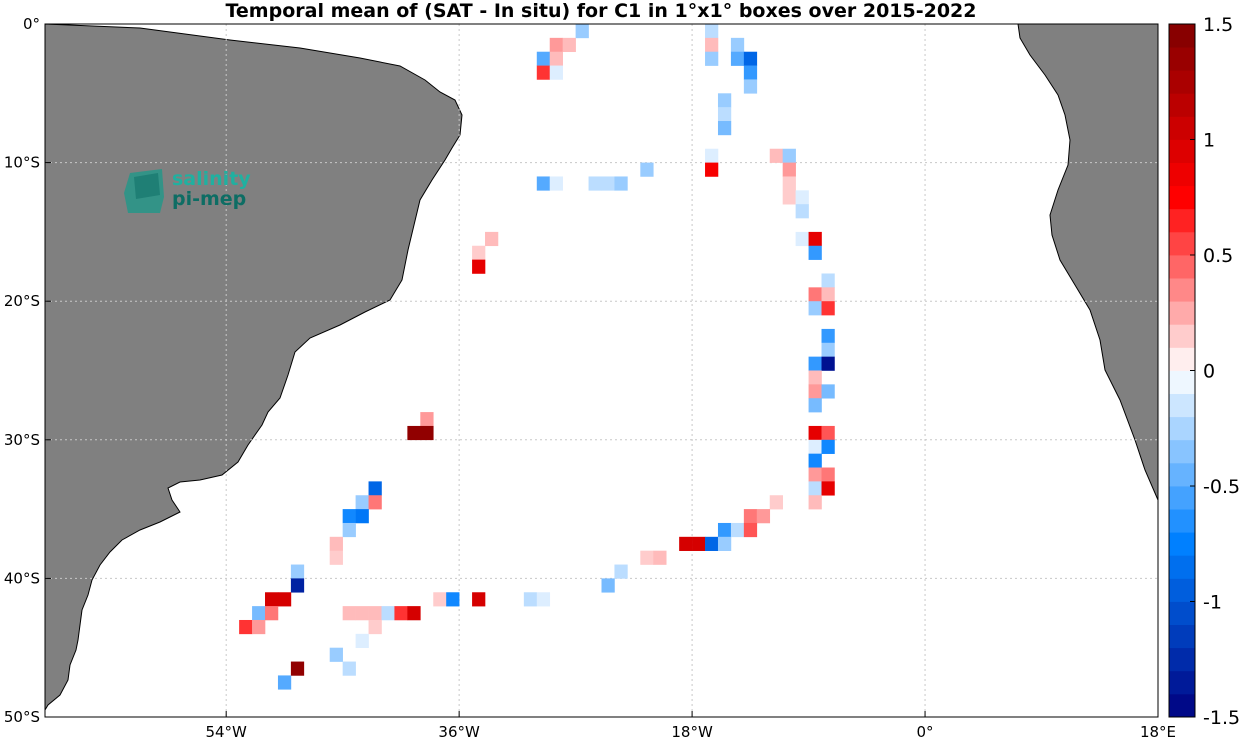 The width and height of the screenshot is (1239, 740). Describe the element at coordinates (1212, 603) in the screenshot. I see `colorbar-tick-label: -1` at that location.